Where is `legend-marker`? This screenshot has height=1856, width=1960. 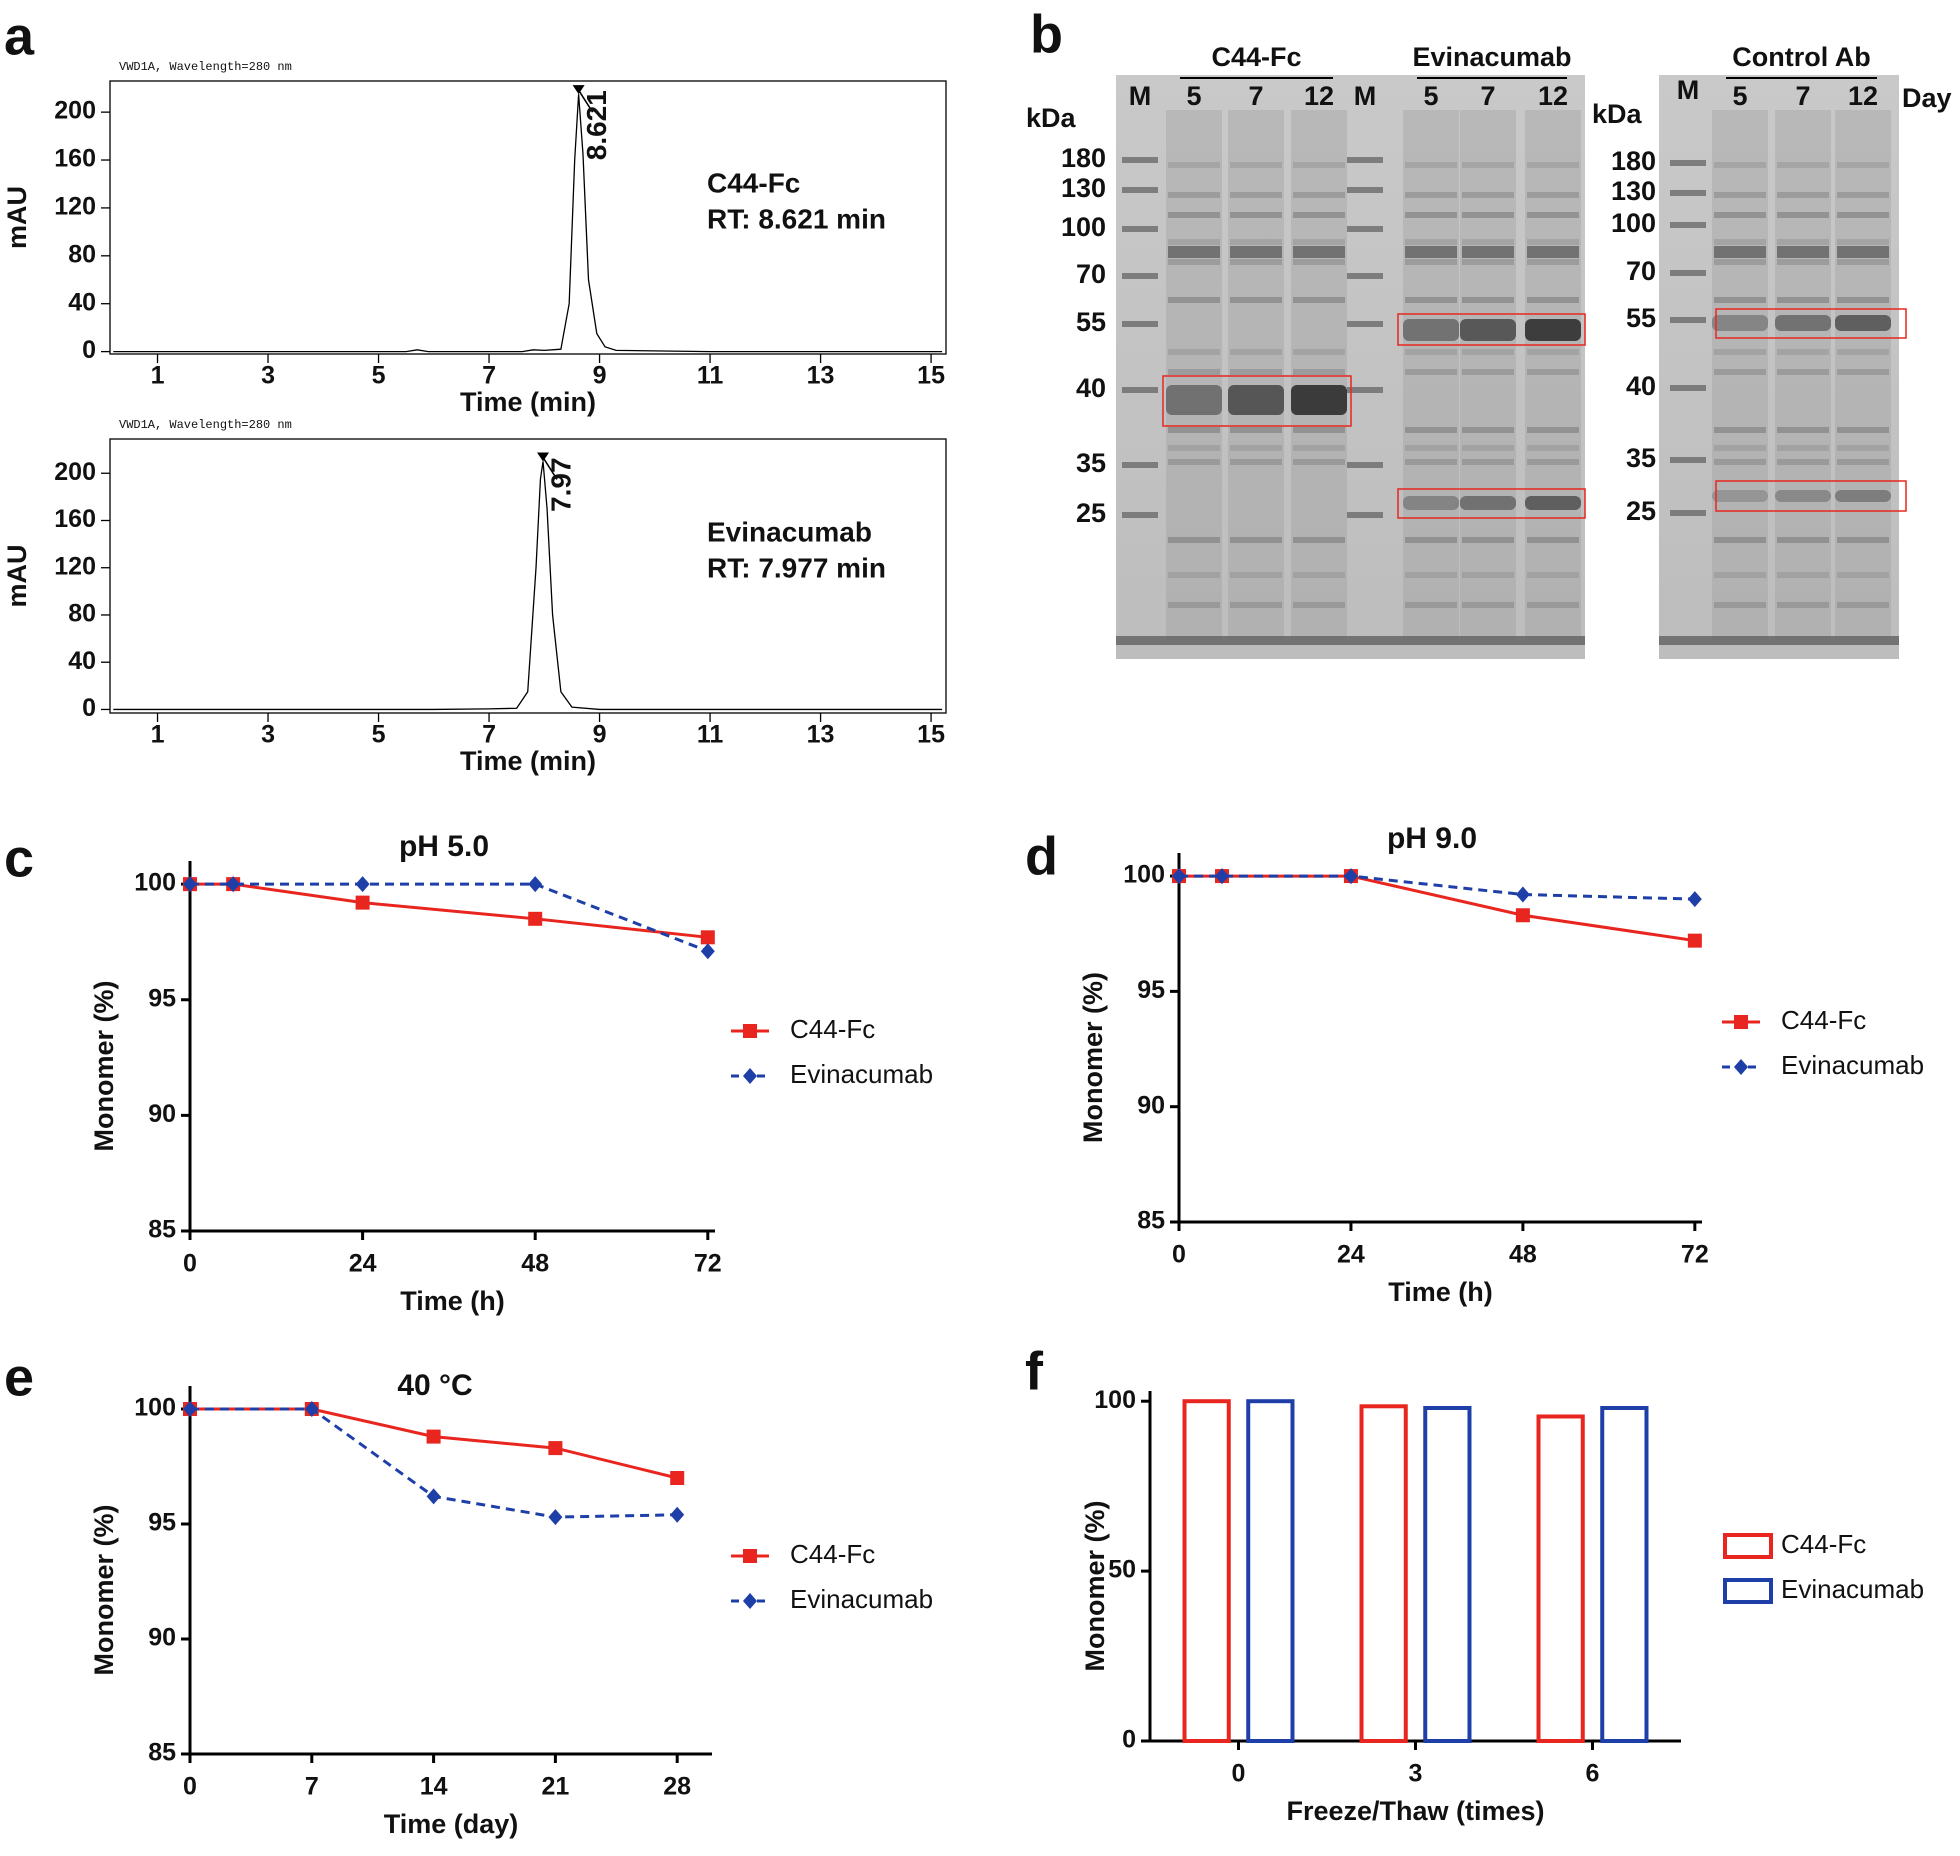 legend-marker is located at coordinates (1741, 1022).